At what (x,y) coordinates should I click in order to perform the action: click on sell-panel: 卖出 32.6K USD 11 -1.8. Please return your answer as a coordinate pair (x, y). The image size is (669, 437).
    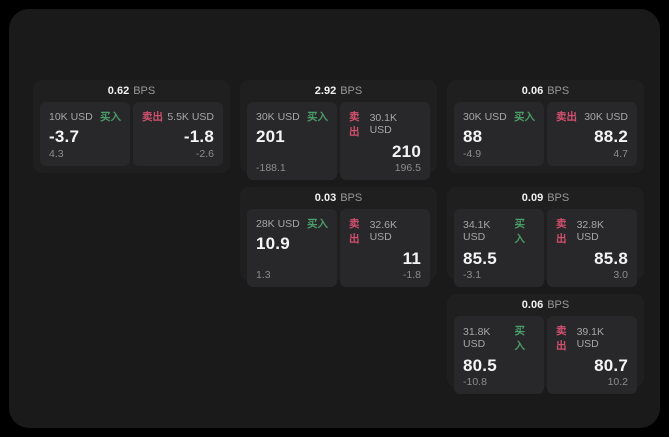
    Looking at the image, I should click on (385, 248).